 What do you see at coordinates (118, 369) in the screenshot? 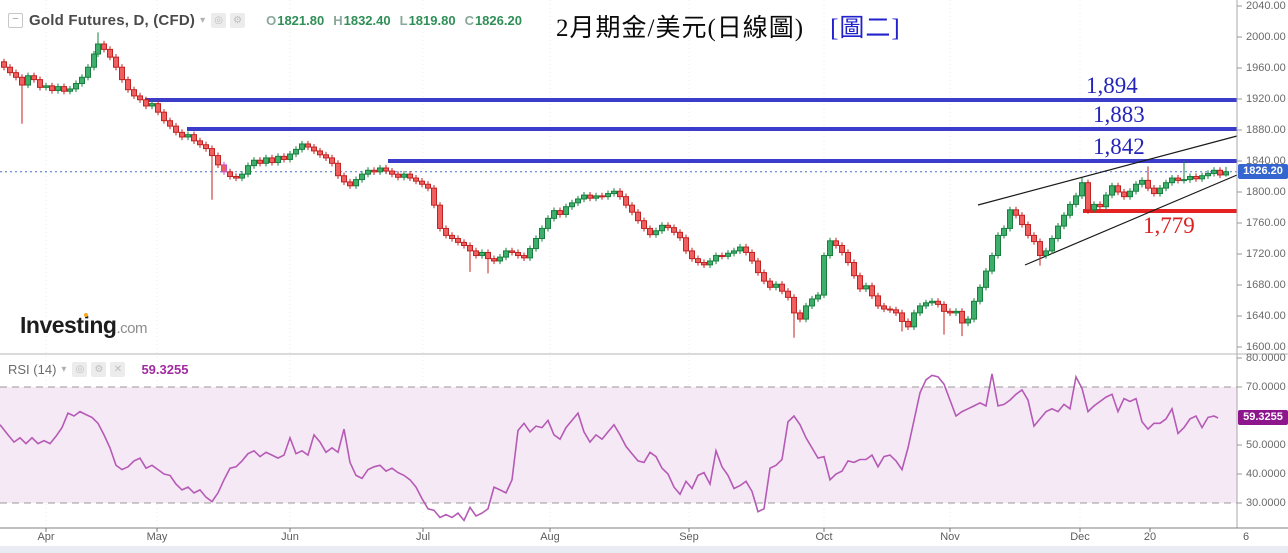
I see `close-icon: ✕` at bounding box center [118, 369].